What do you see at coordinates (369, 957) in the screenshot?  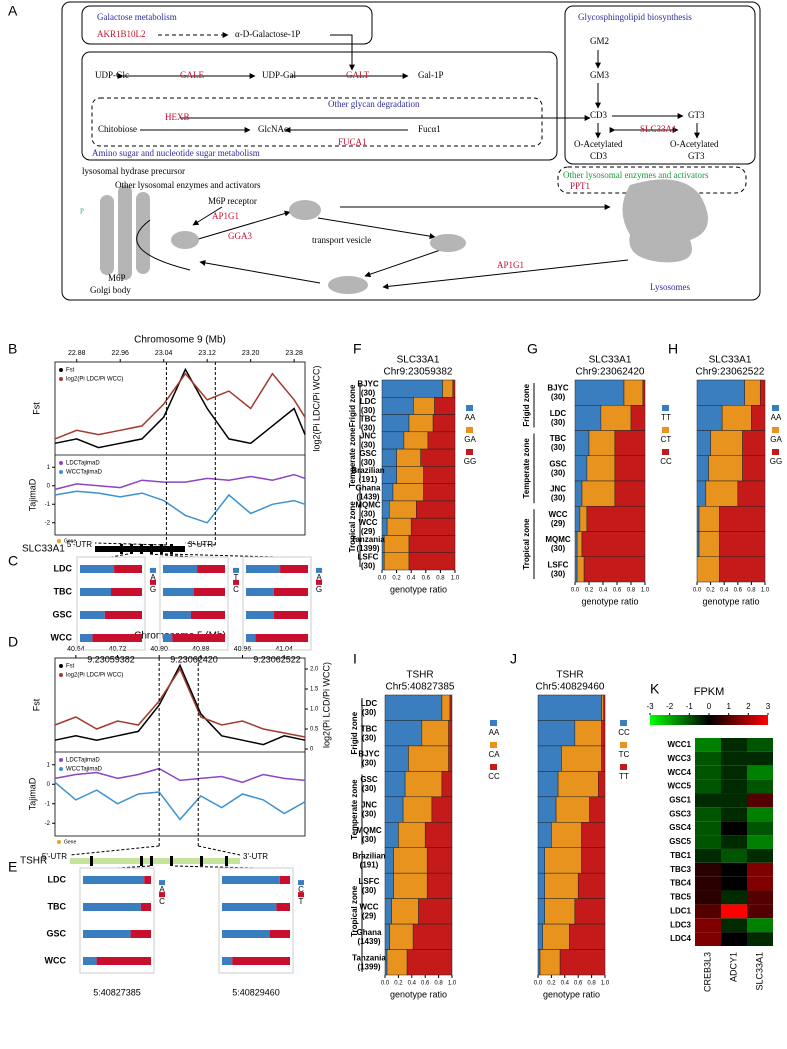 I see `category-label: Tanzania` at bounding box center [369, 957].